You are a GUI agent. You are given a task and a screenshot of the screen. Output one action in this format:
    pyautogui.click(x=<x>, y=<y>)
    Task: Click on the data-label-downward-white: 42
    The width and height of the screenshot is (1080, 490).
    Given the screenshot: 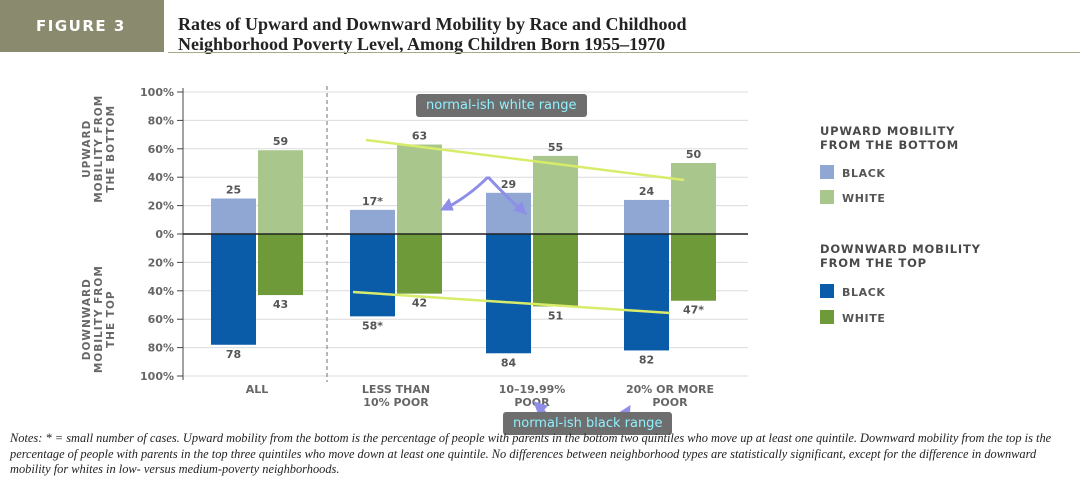 What is the action you would take?
    pyautogui.click(x=419, y=303)
    